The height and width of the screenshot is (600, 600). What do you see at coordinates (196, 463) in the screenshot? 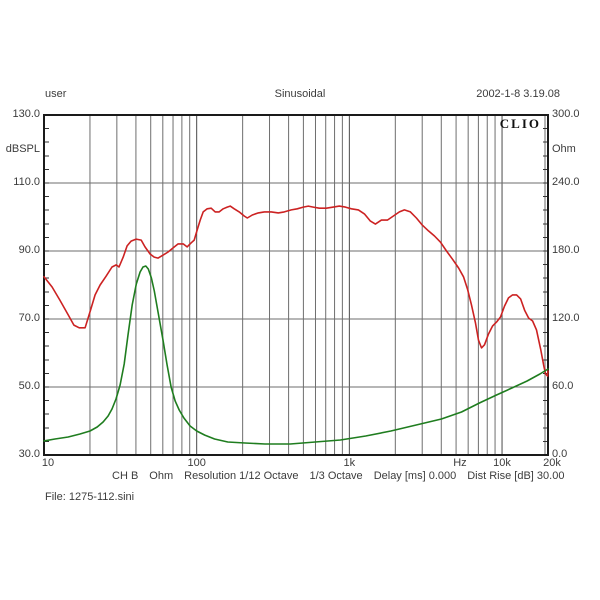
I see `x-axis-tick-label: 100` at bounding box center [196, 463].